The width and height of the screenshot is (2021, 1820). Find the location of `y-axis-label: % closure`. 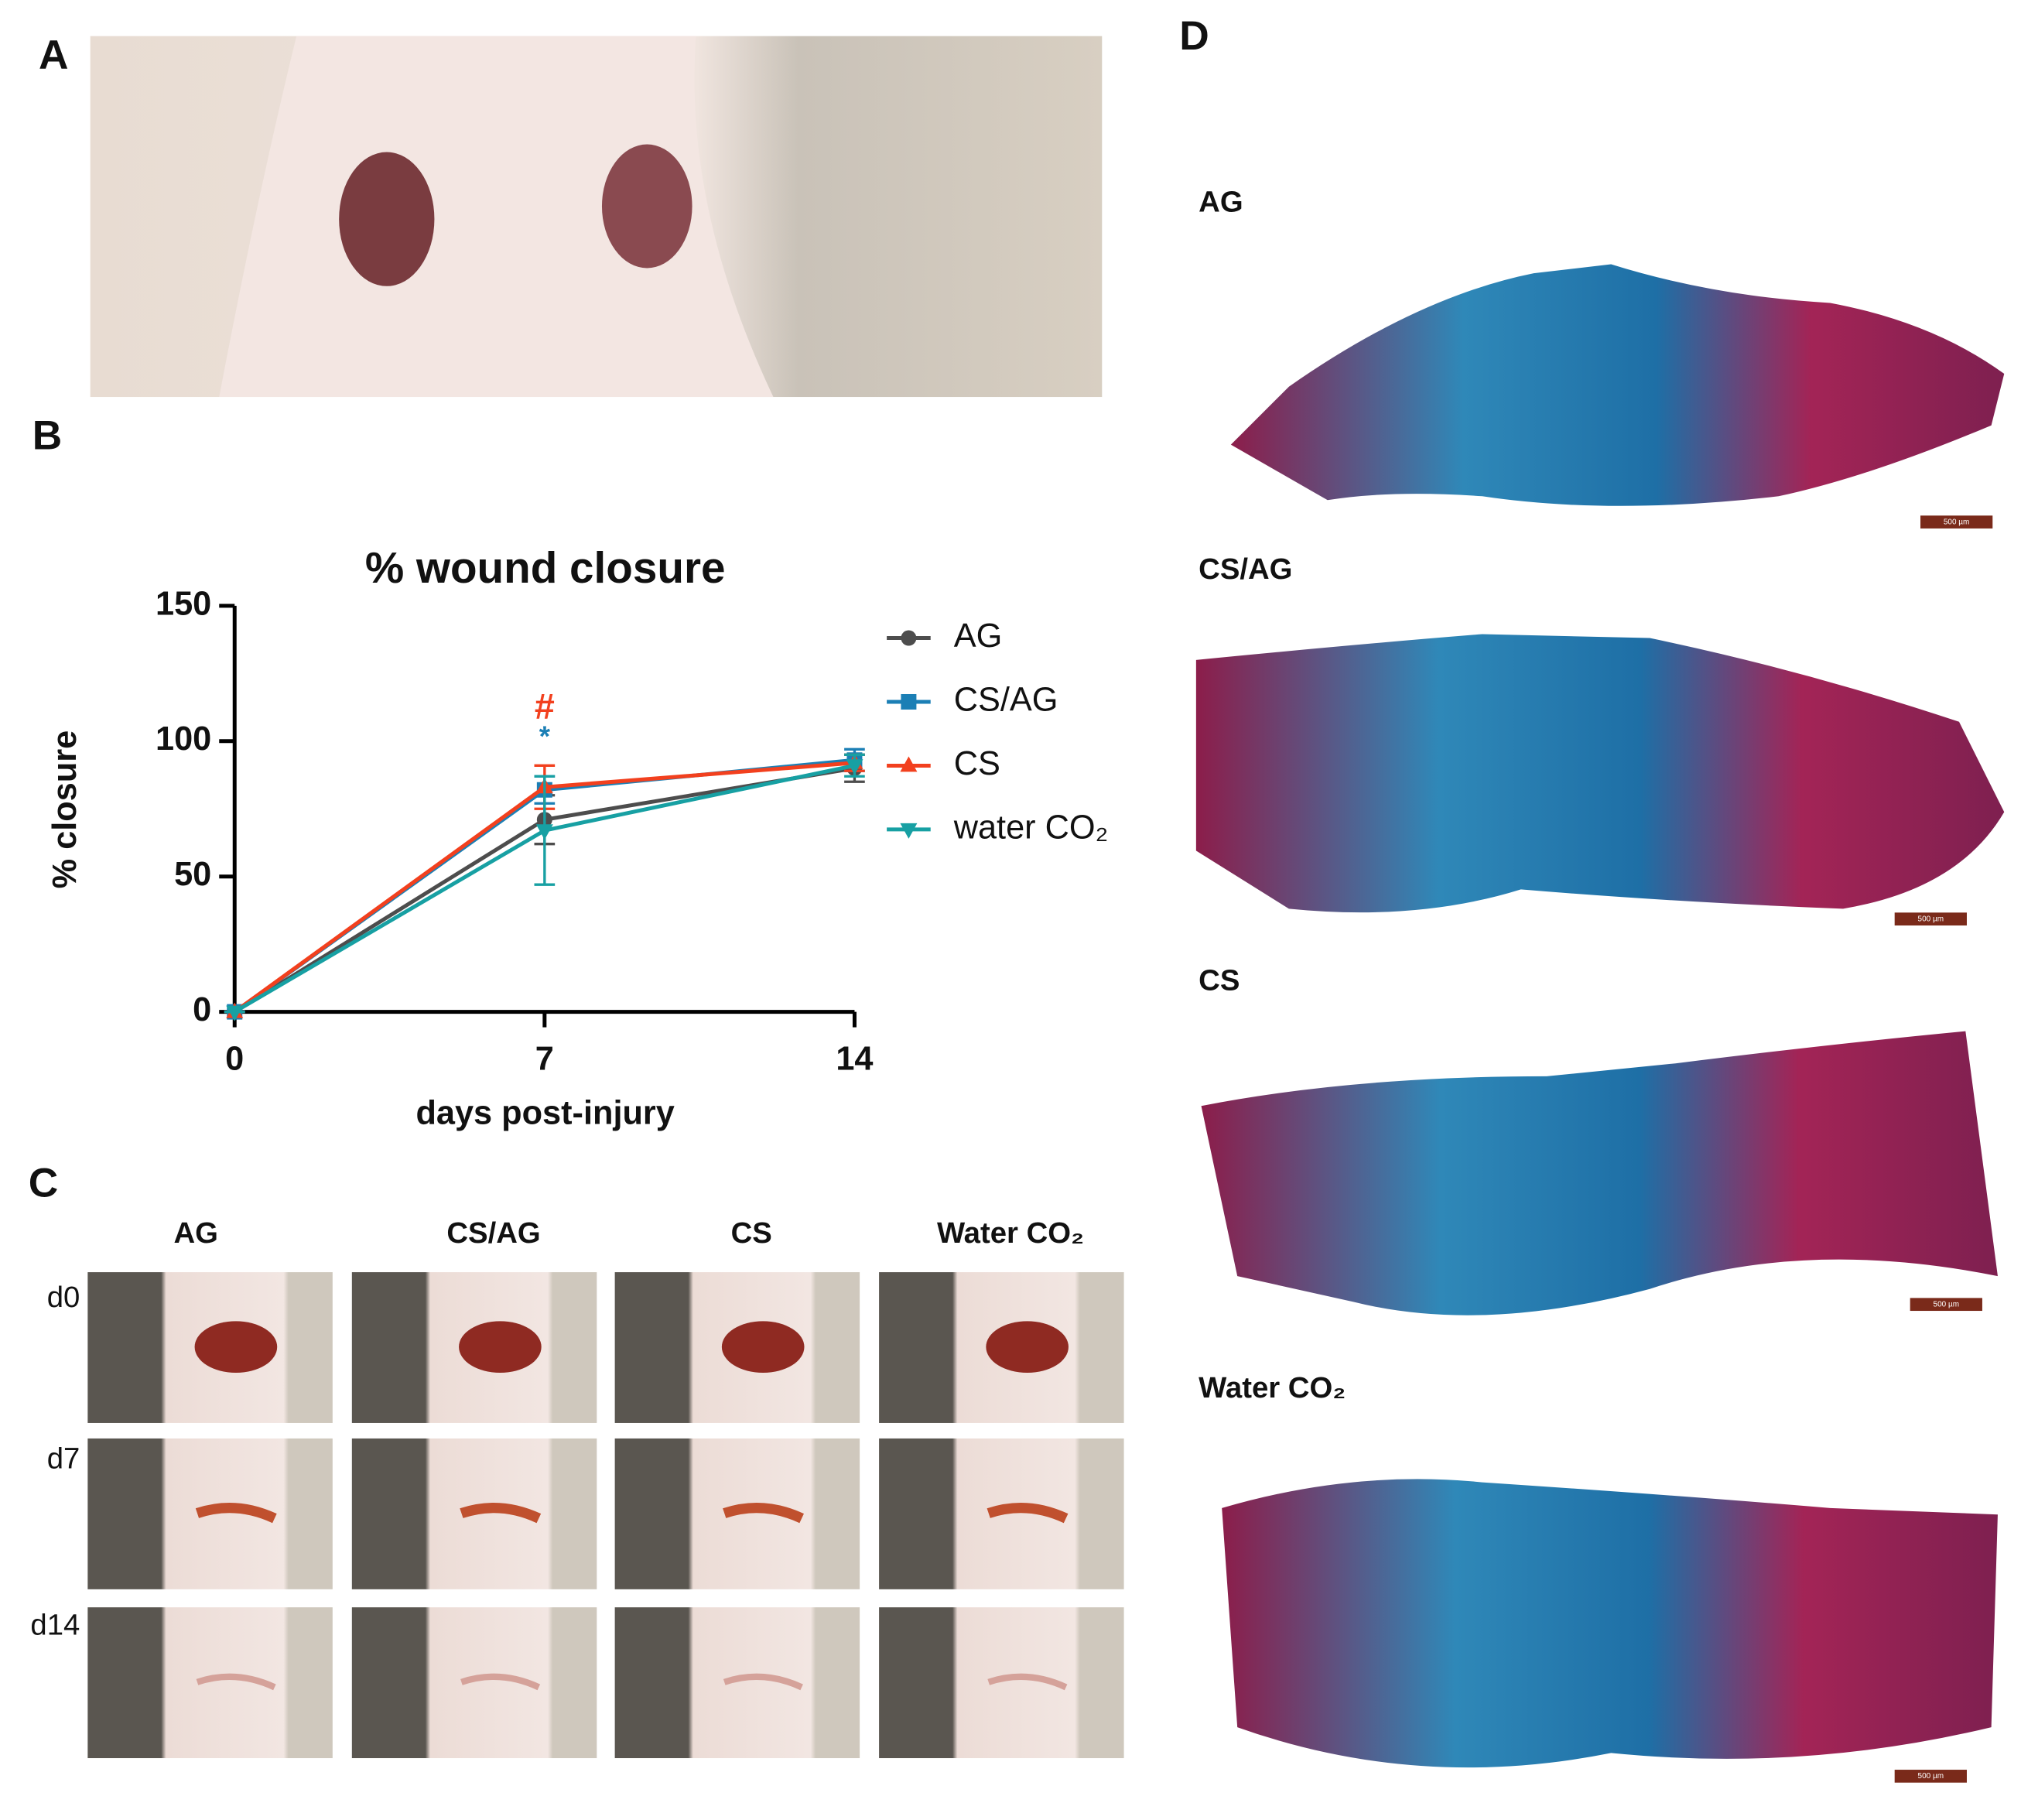

y-axis-label: % closure is located at coordinates (65, 809).